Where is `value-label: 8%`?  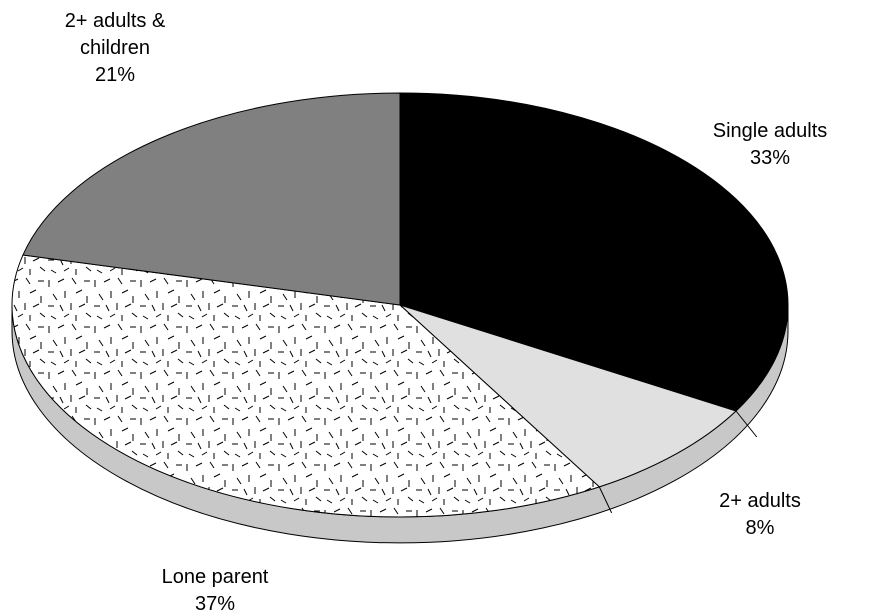 value-label: 8% is located at coordinates (760, 528).